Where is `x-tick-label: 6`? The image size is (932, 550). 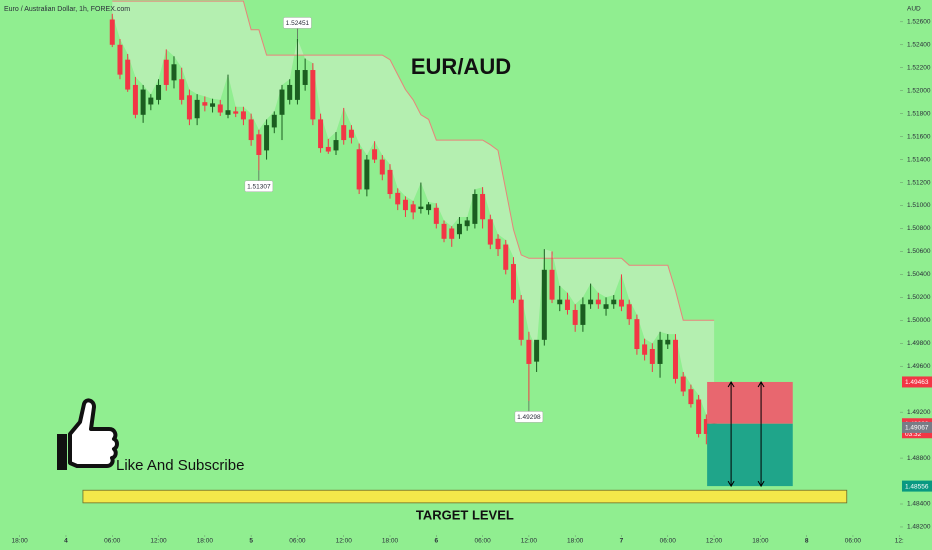 x-tick-label: 6 is located at coordinates (436, 541).